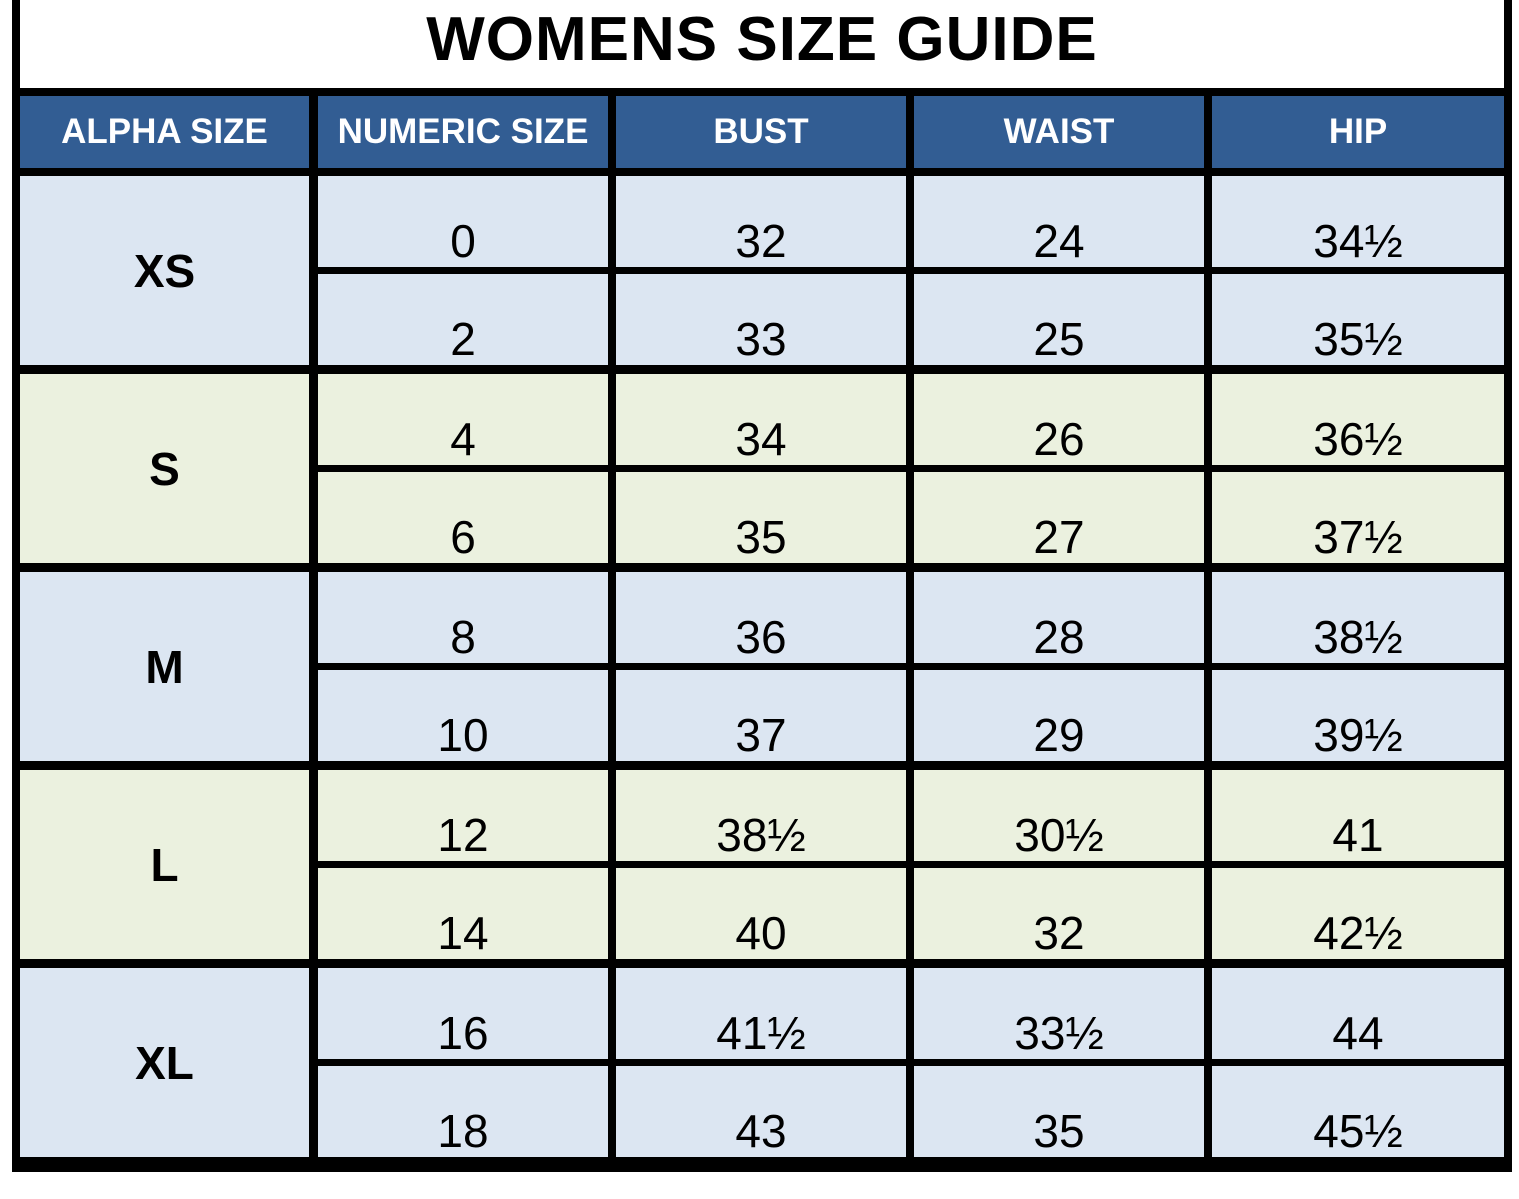 This screenshot has width=1519, height=1199. Describe the element at coordinates (1358, 617) in the screenshot. I see `hip-cell: 38½` at that location.